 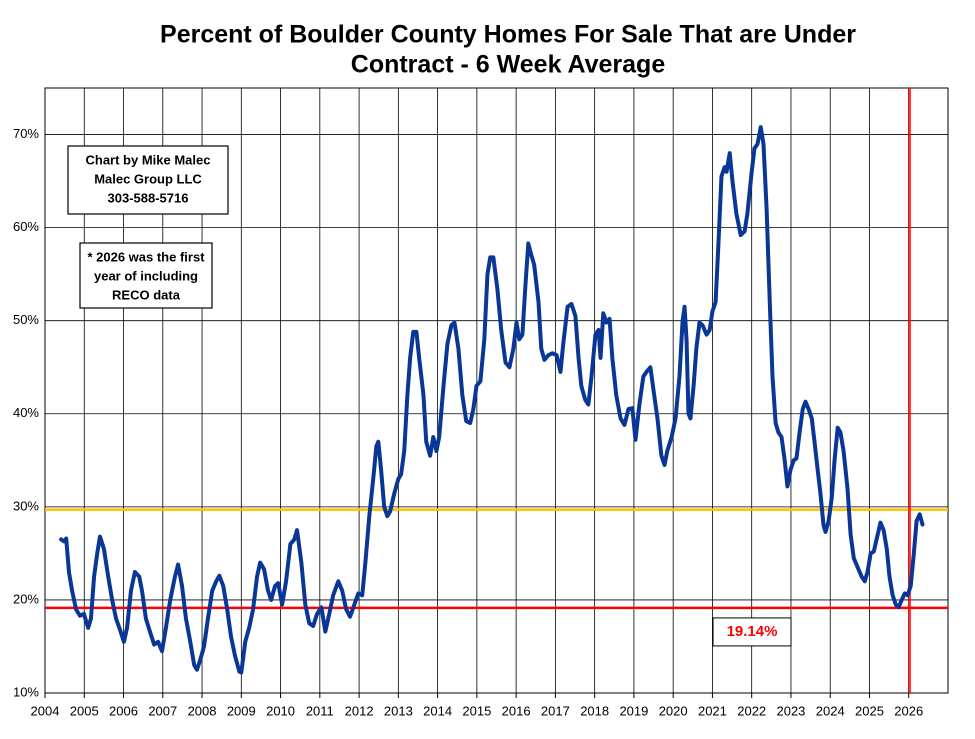 I want to click on annotation-text: Malec Group LLC, so click(x=148, y=178).